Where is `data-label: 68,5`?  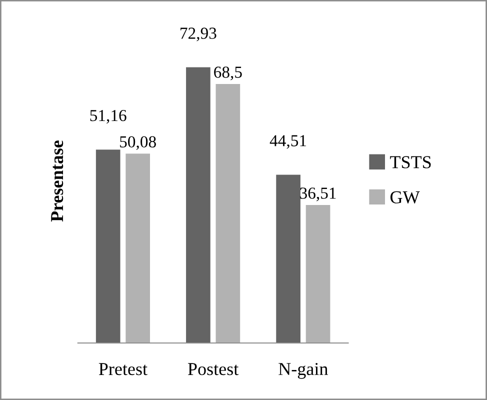
data-label: 68,5 is located at coordinates (228, 73).